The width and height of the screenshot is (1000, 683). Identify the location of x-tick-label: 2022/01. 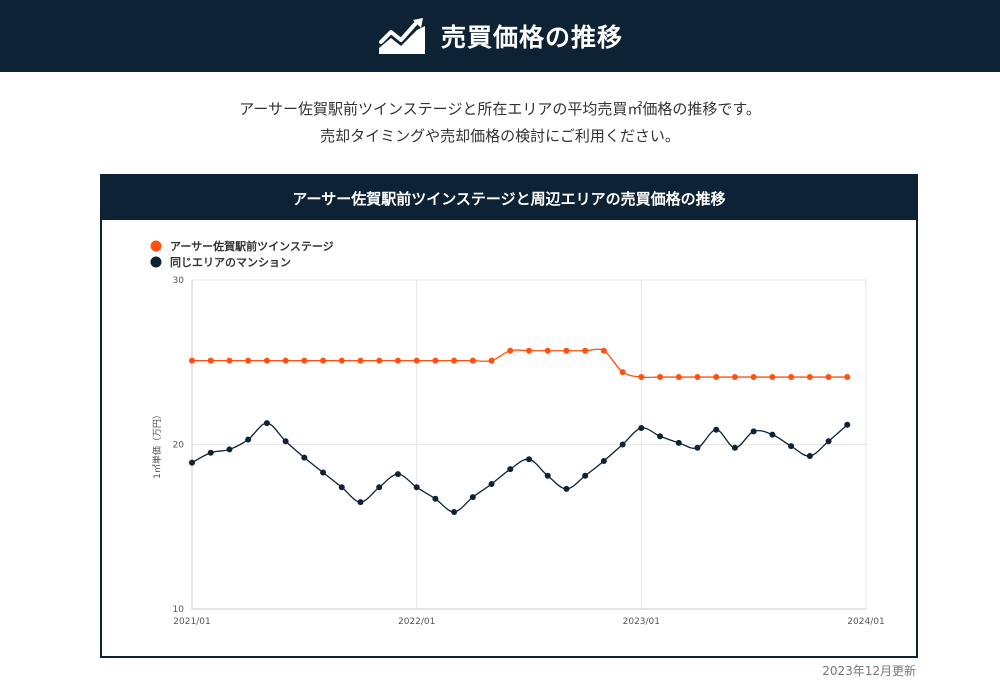
(416, 622).